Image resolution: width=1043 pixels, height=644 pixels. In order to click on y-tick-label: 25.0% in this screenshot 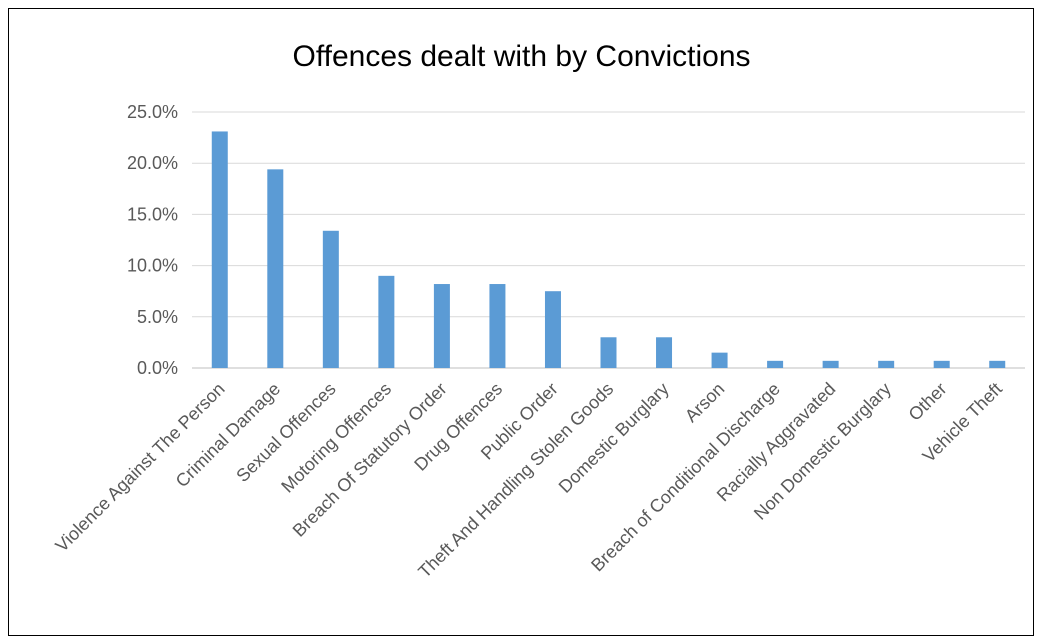, I will do `click(152, 112)`.